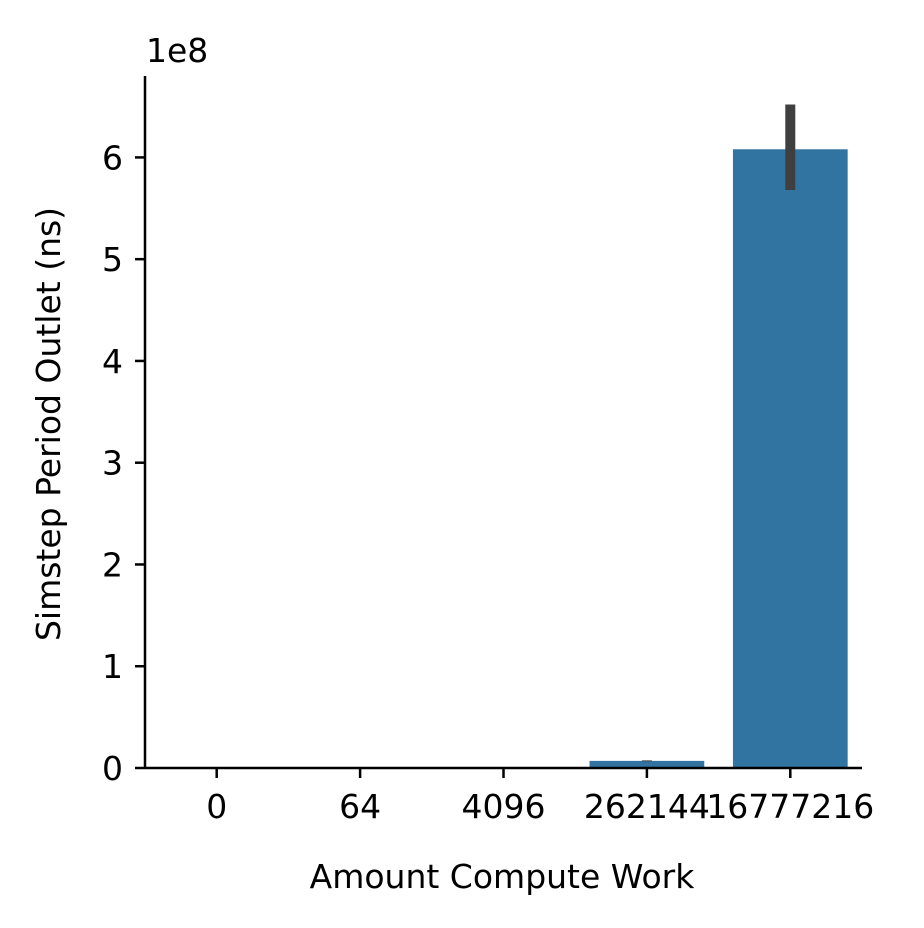  Describe the element at coordinates (177, 50) in the screenshot. I see `y-offset-label: 1e8` at that location.